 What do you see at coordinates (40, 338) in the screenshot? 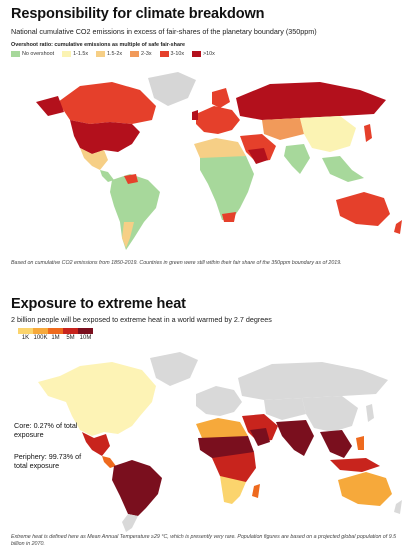
I see `heat-legend-label: 100K` at bounding box center [40, 338].